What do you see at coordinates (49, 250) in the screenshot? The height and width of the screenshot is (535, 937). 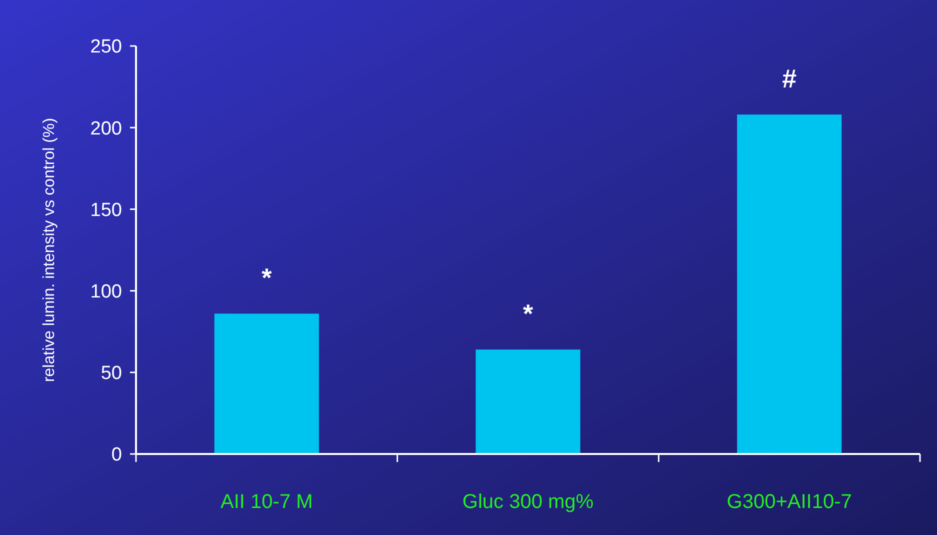 I see `y-axis-title: relative lumin. intensity vs control (%)` at bounding box center [49, 250].